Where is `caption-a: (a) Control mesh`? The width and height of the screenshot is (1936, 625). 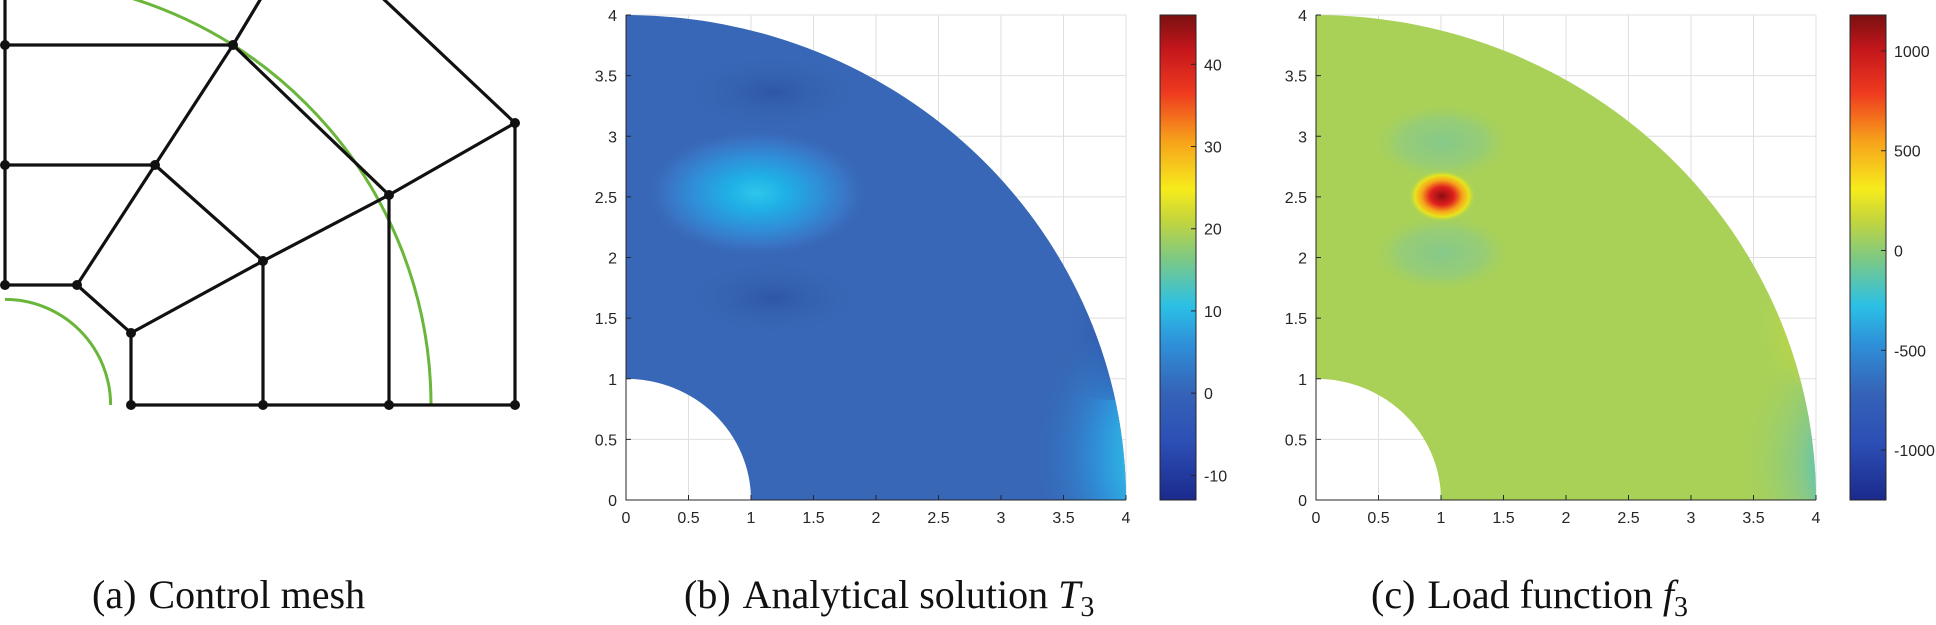
caption-a: (a) Control mesh is located at coordinates (228, 594).